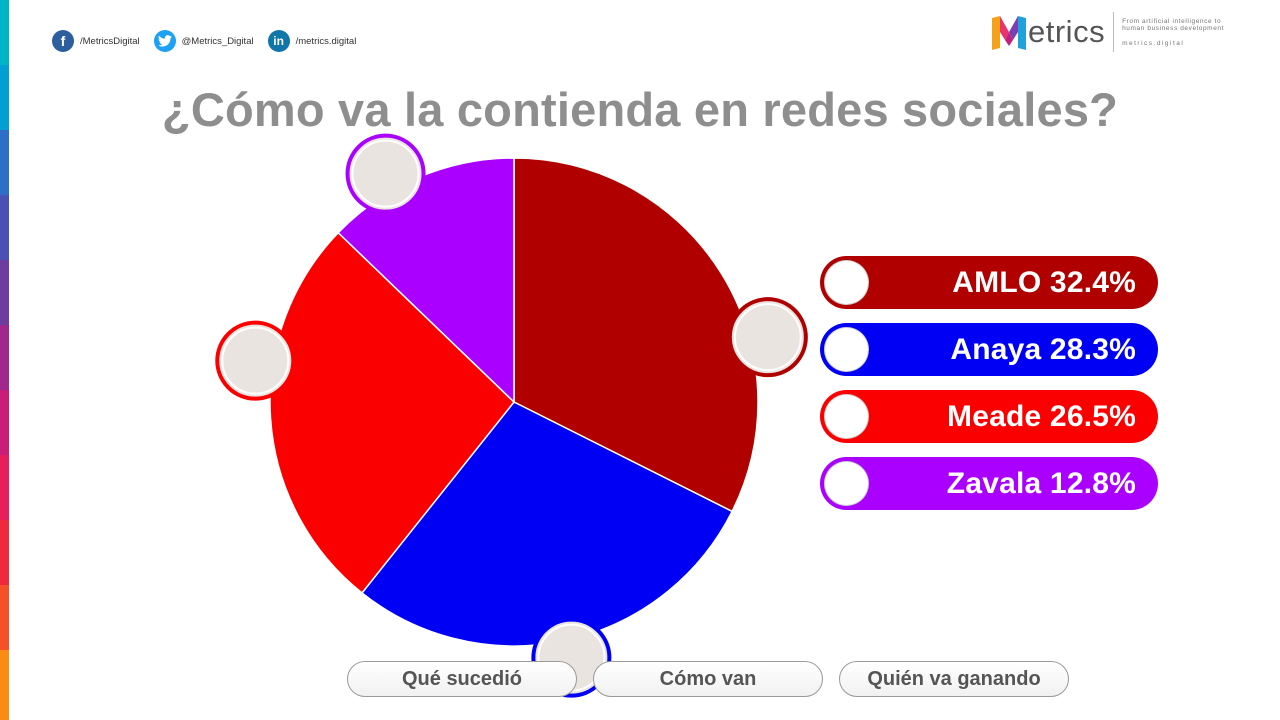 The height and width of the screenshot is (720, 1280). What do you see at coordinates (640, 109) in the screenshot?
I see `page-title: ¿Cómo va la contienda en redes sociales?` at bounding box center [640, 109].